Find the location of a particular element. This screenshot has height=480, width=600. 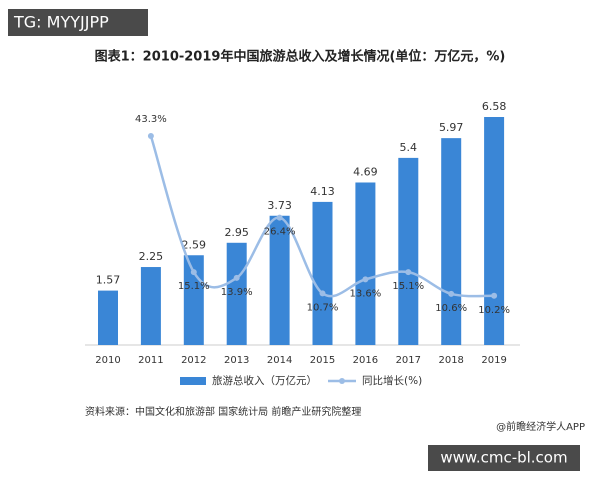

bar-label: 1.57 is located at coordinates (108, 280).